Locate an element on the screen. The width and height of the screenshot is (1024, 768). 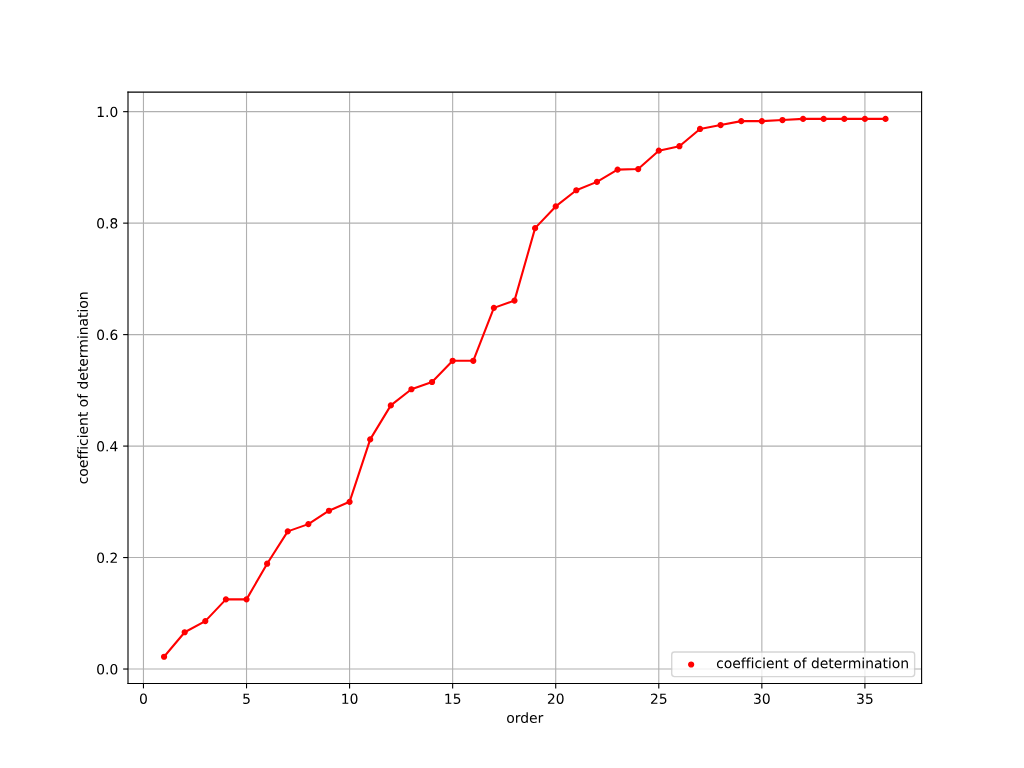
y-tick-label: 0.8 is located at coordinates (107, 223).